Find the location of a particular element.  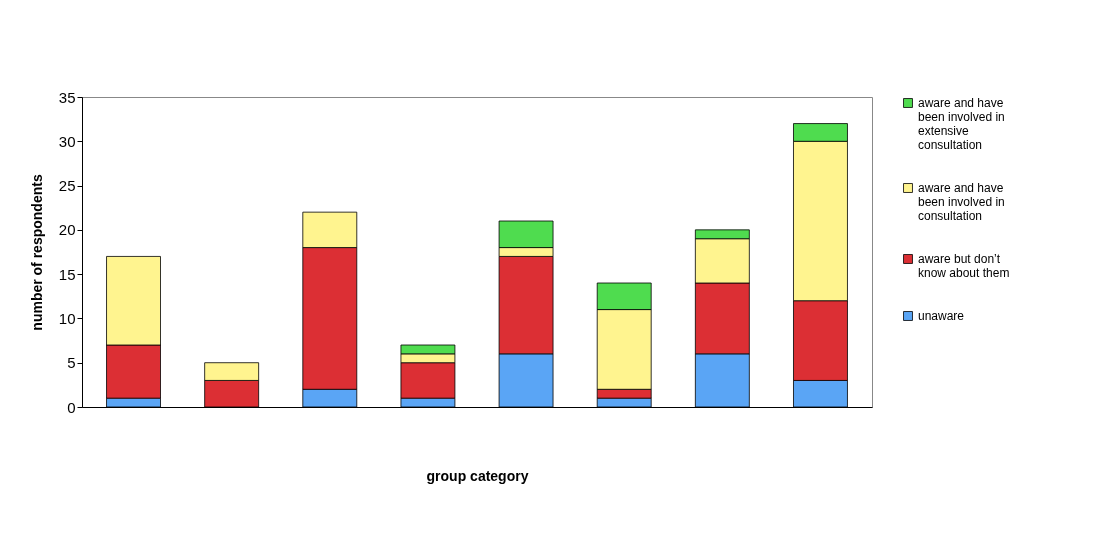

x-axis-title: group category is located at coordinates (477, 475).